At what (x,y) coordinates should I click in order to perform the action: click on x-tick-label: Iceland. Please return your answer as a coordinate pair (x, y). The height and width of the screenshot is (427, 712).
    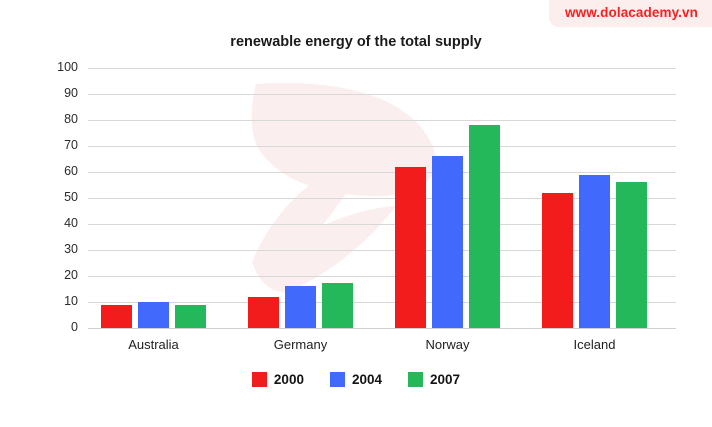
    Looking at the image, I should click on (594, 344).